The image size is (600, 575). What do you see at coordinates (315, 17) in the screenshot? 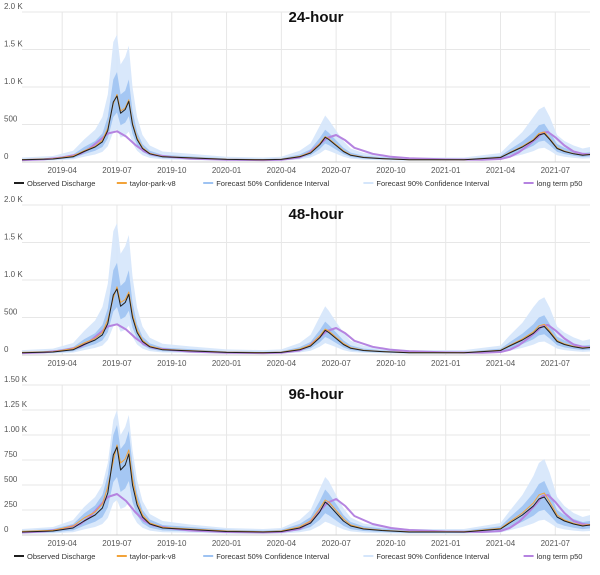
I see `chart-title: 24-hour` at bounding box center [315, 17].